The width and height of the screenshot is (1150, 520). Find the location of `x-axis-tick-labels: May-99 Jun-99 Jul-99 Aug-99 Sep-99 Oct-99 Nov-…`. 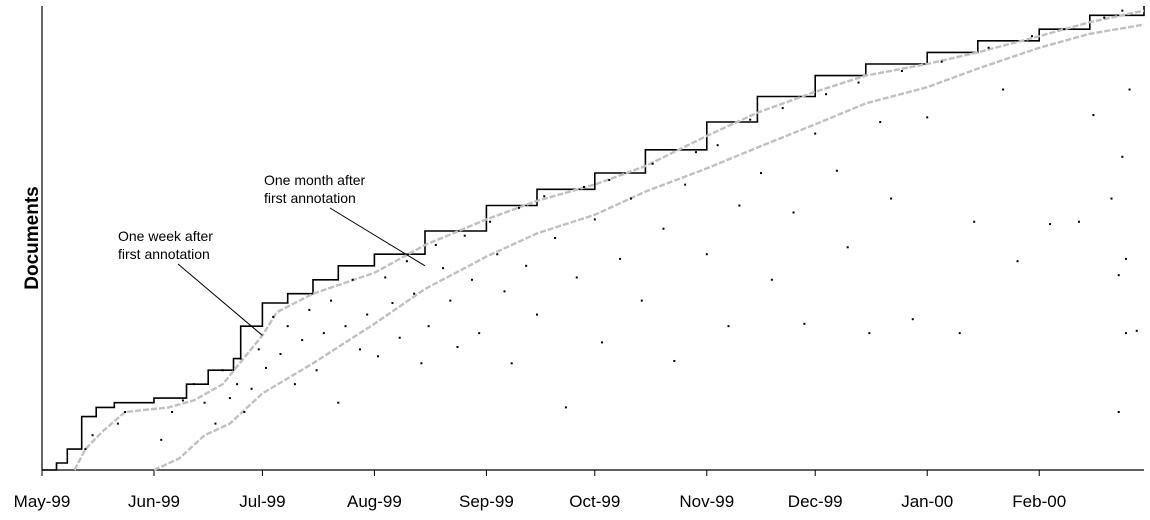

x-axis-tick-labels: May-99 Jun-99 Jul-99 Aug-99 Sep-99 Oct-99 Nov-… is located at coordinates (540, 501).